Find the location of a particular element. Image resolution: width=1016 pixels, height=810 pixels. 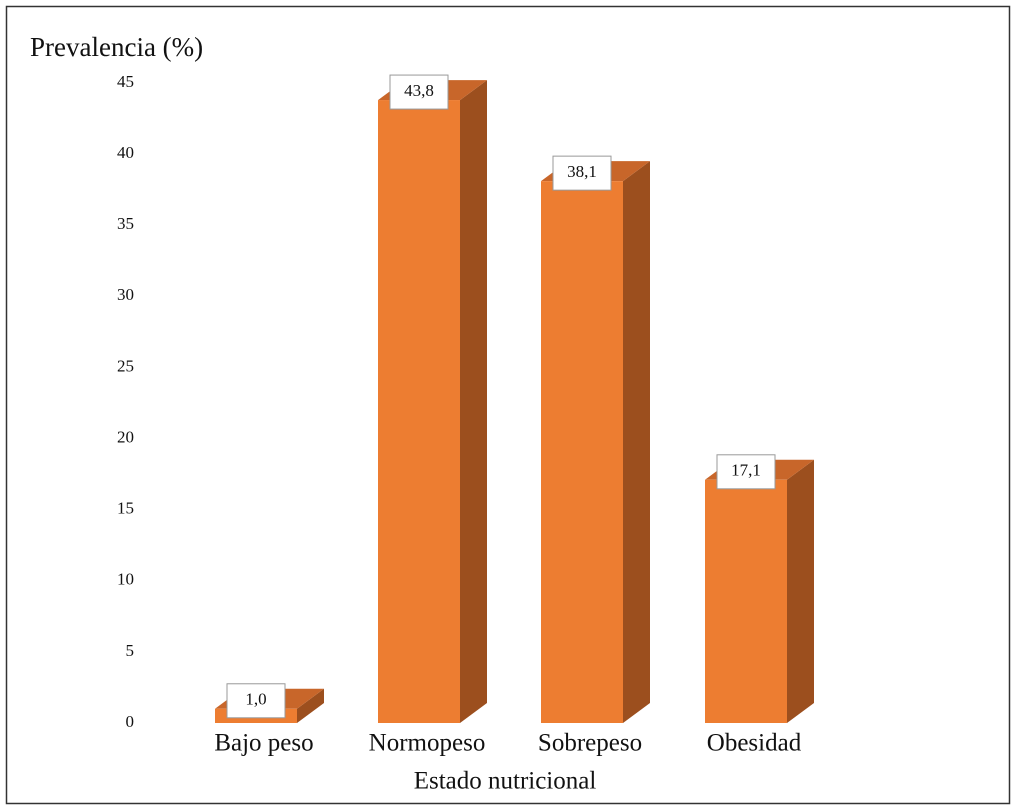

value-label: 43,8 is located at coordinates (419, 90).